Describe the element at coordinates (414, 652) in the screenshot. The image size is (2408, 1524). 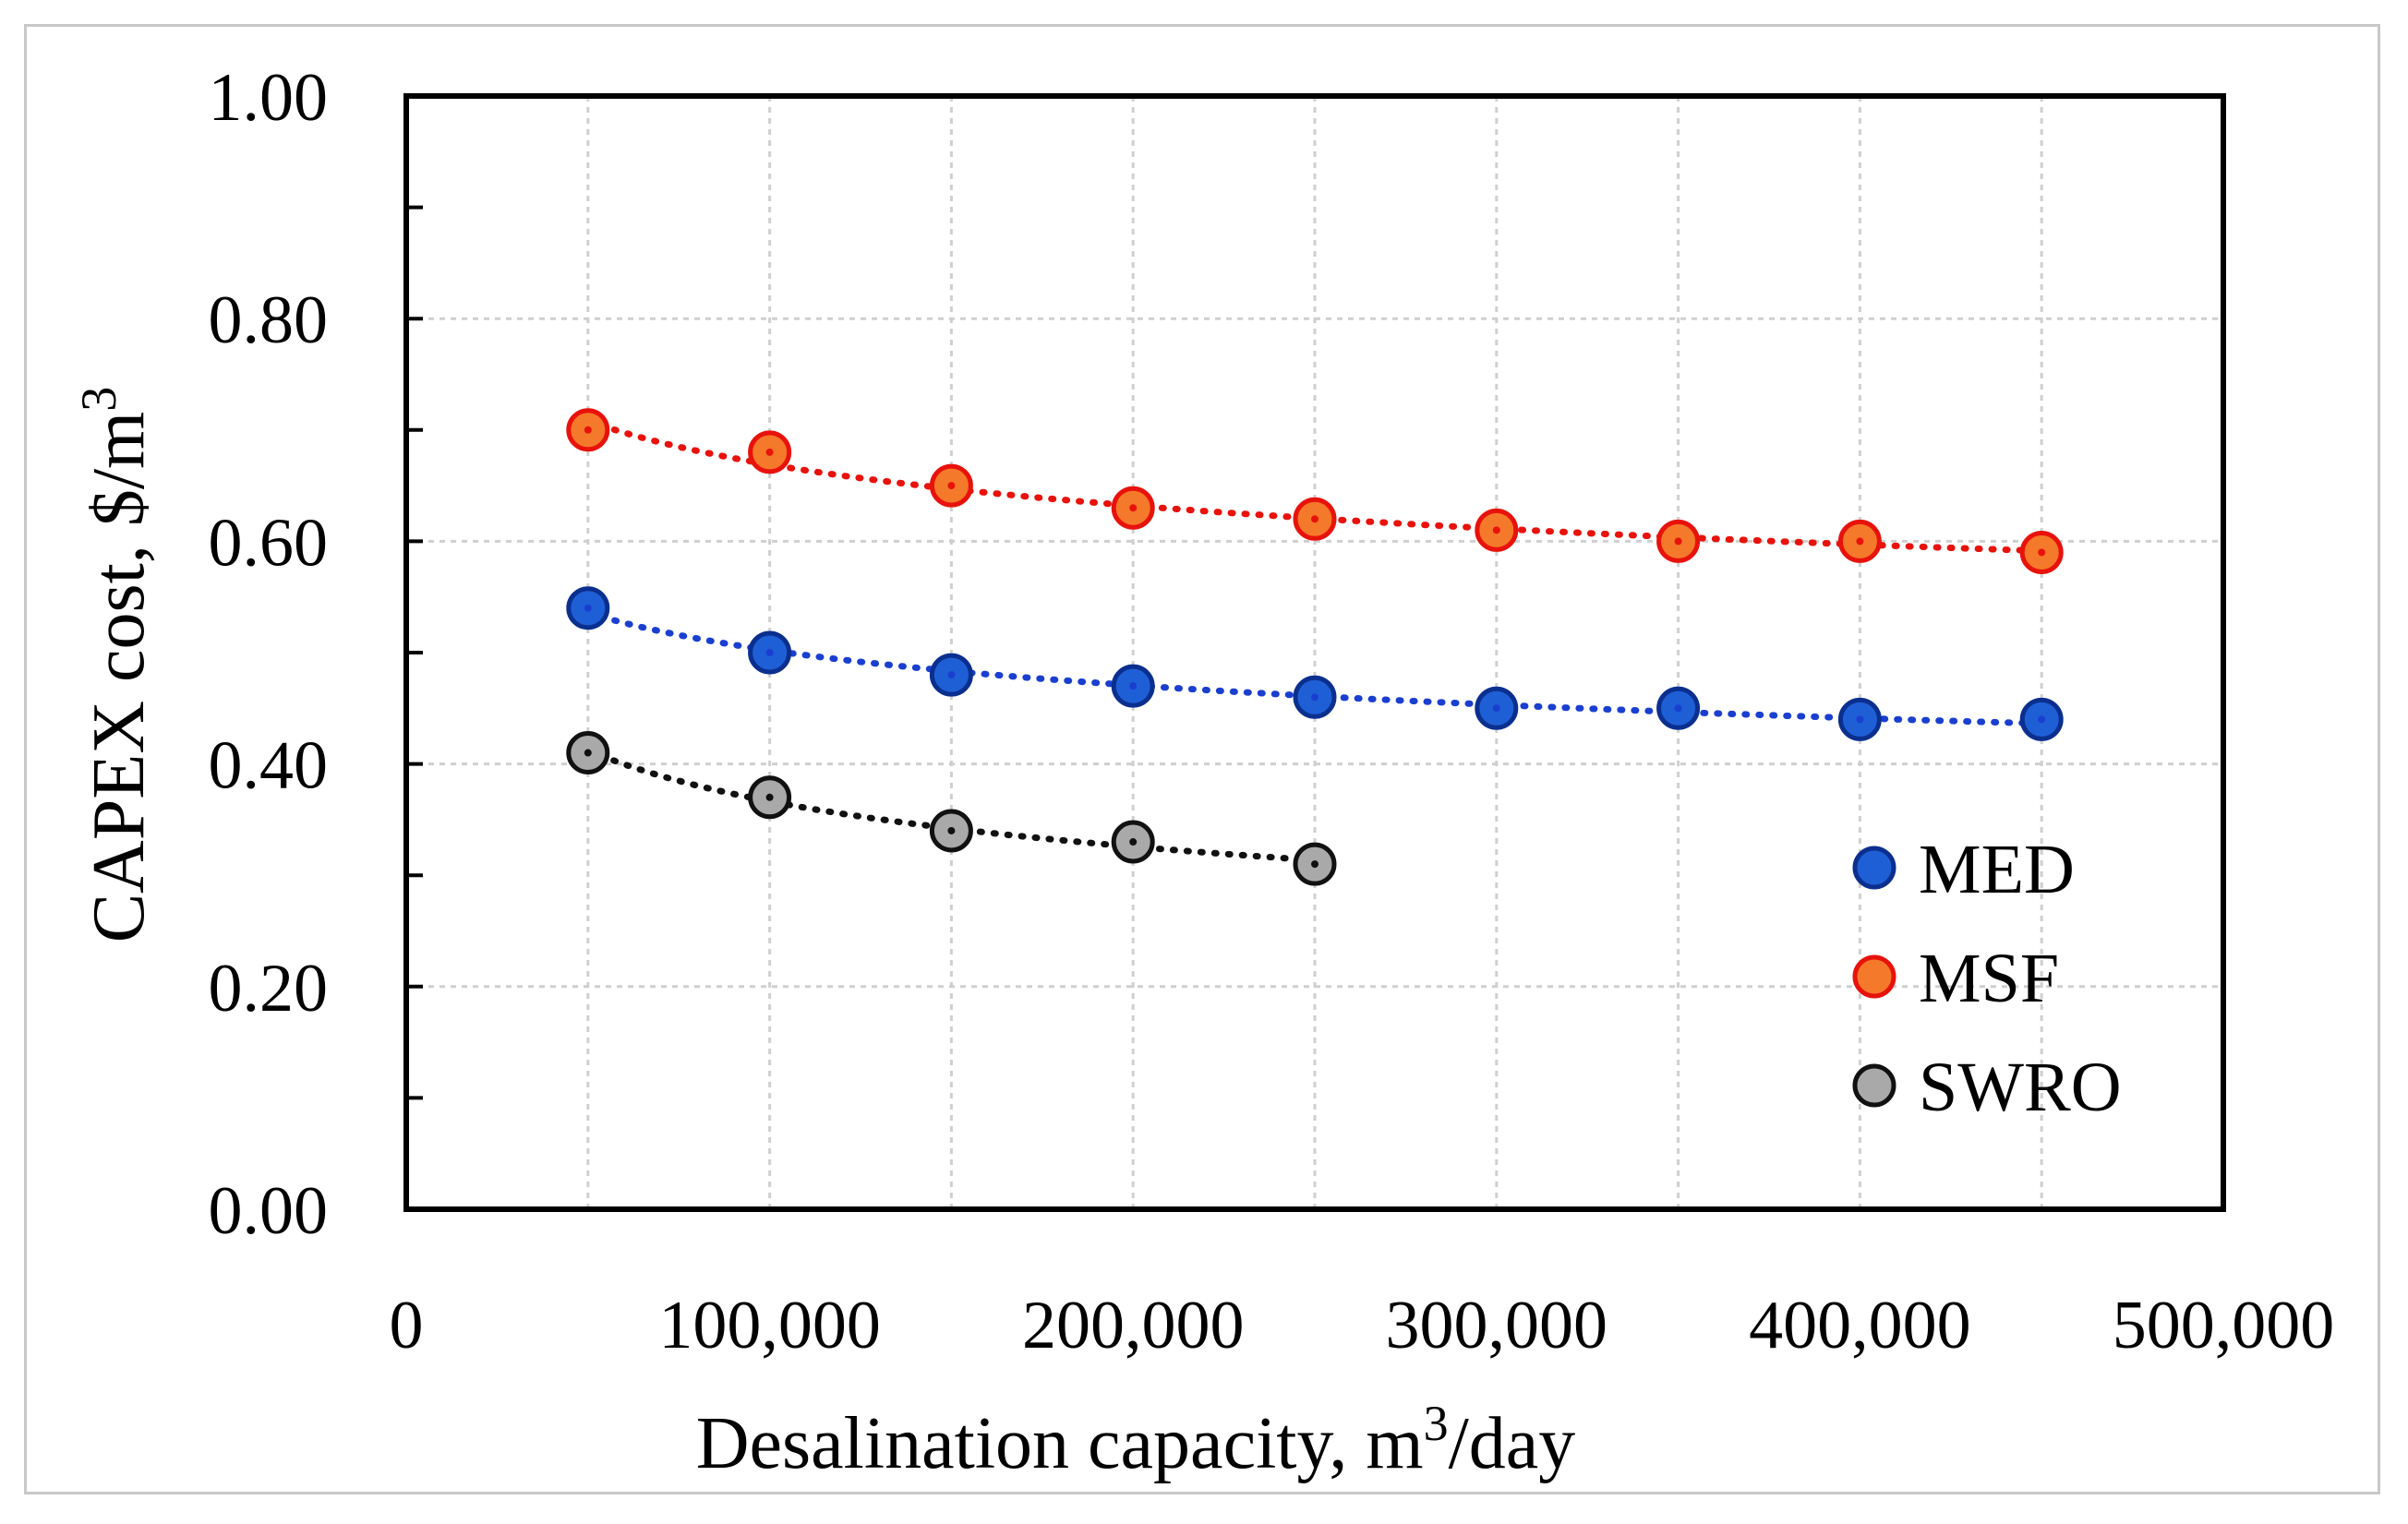
I see `axis-ticks` at that location.